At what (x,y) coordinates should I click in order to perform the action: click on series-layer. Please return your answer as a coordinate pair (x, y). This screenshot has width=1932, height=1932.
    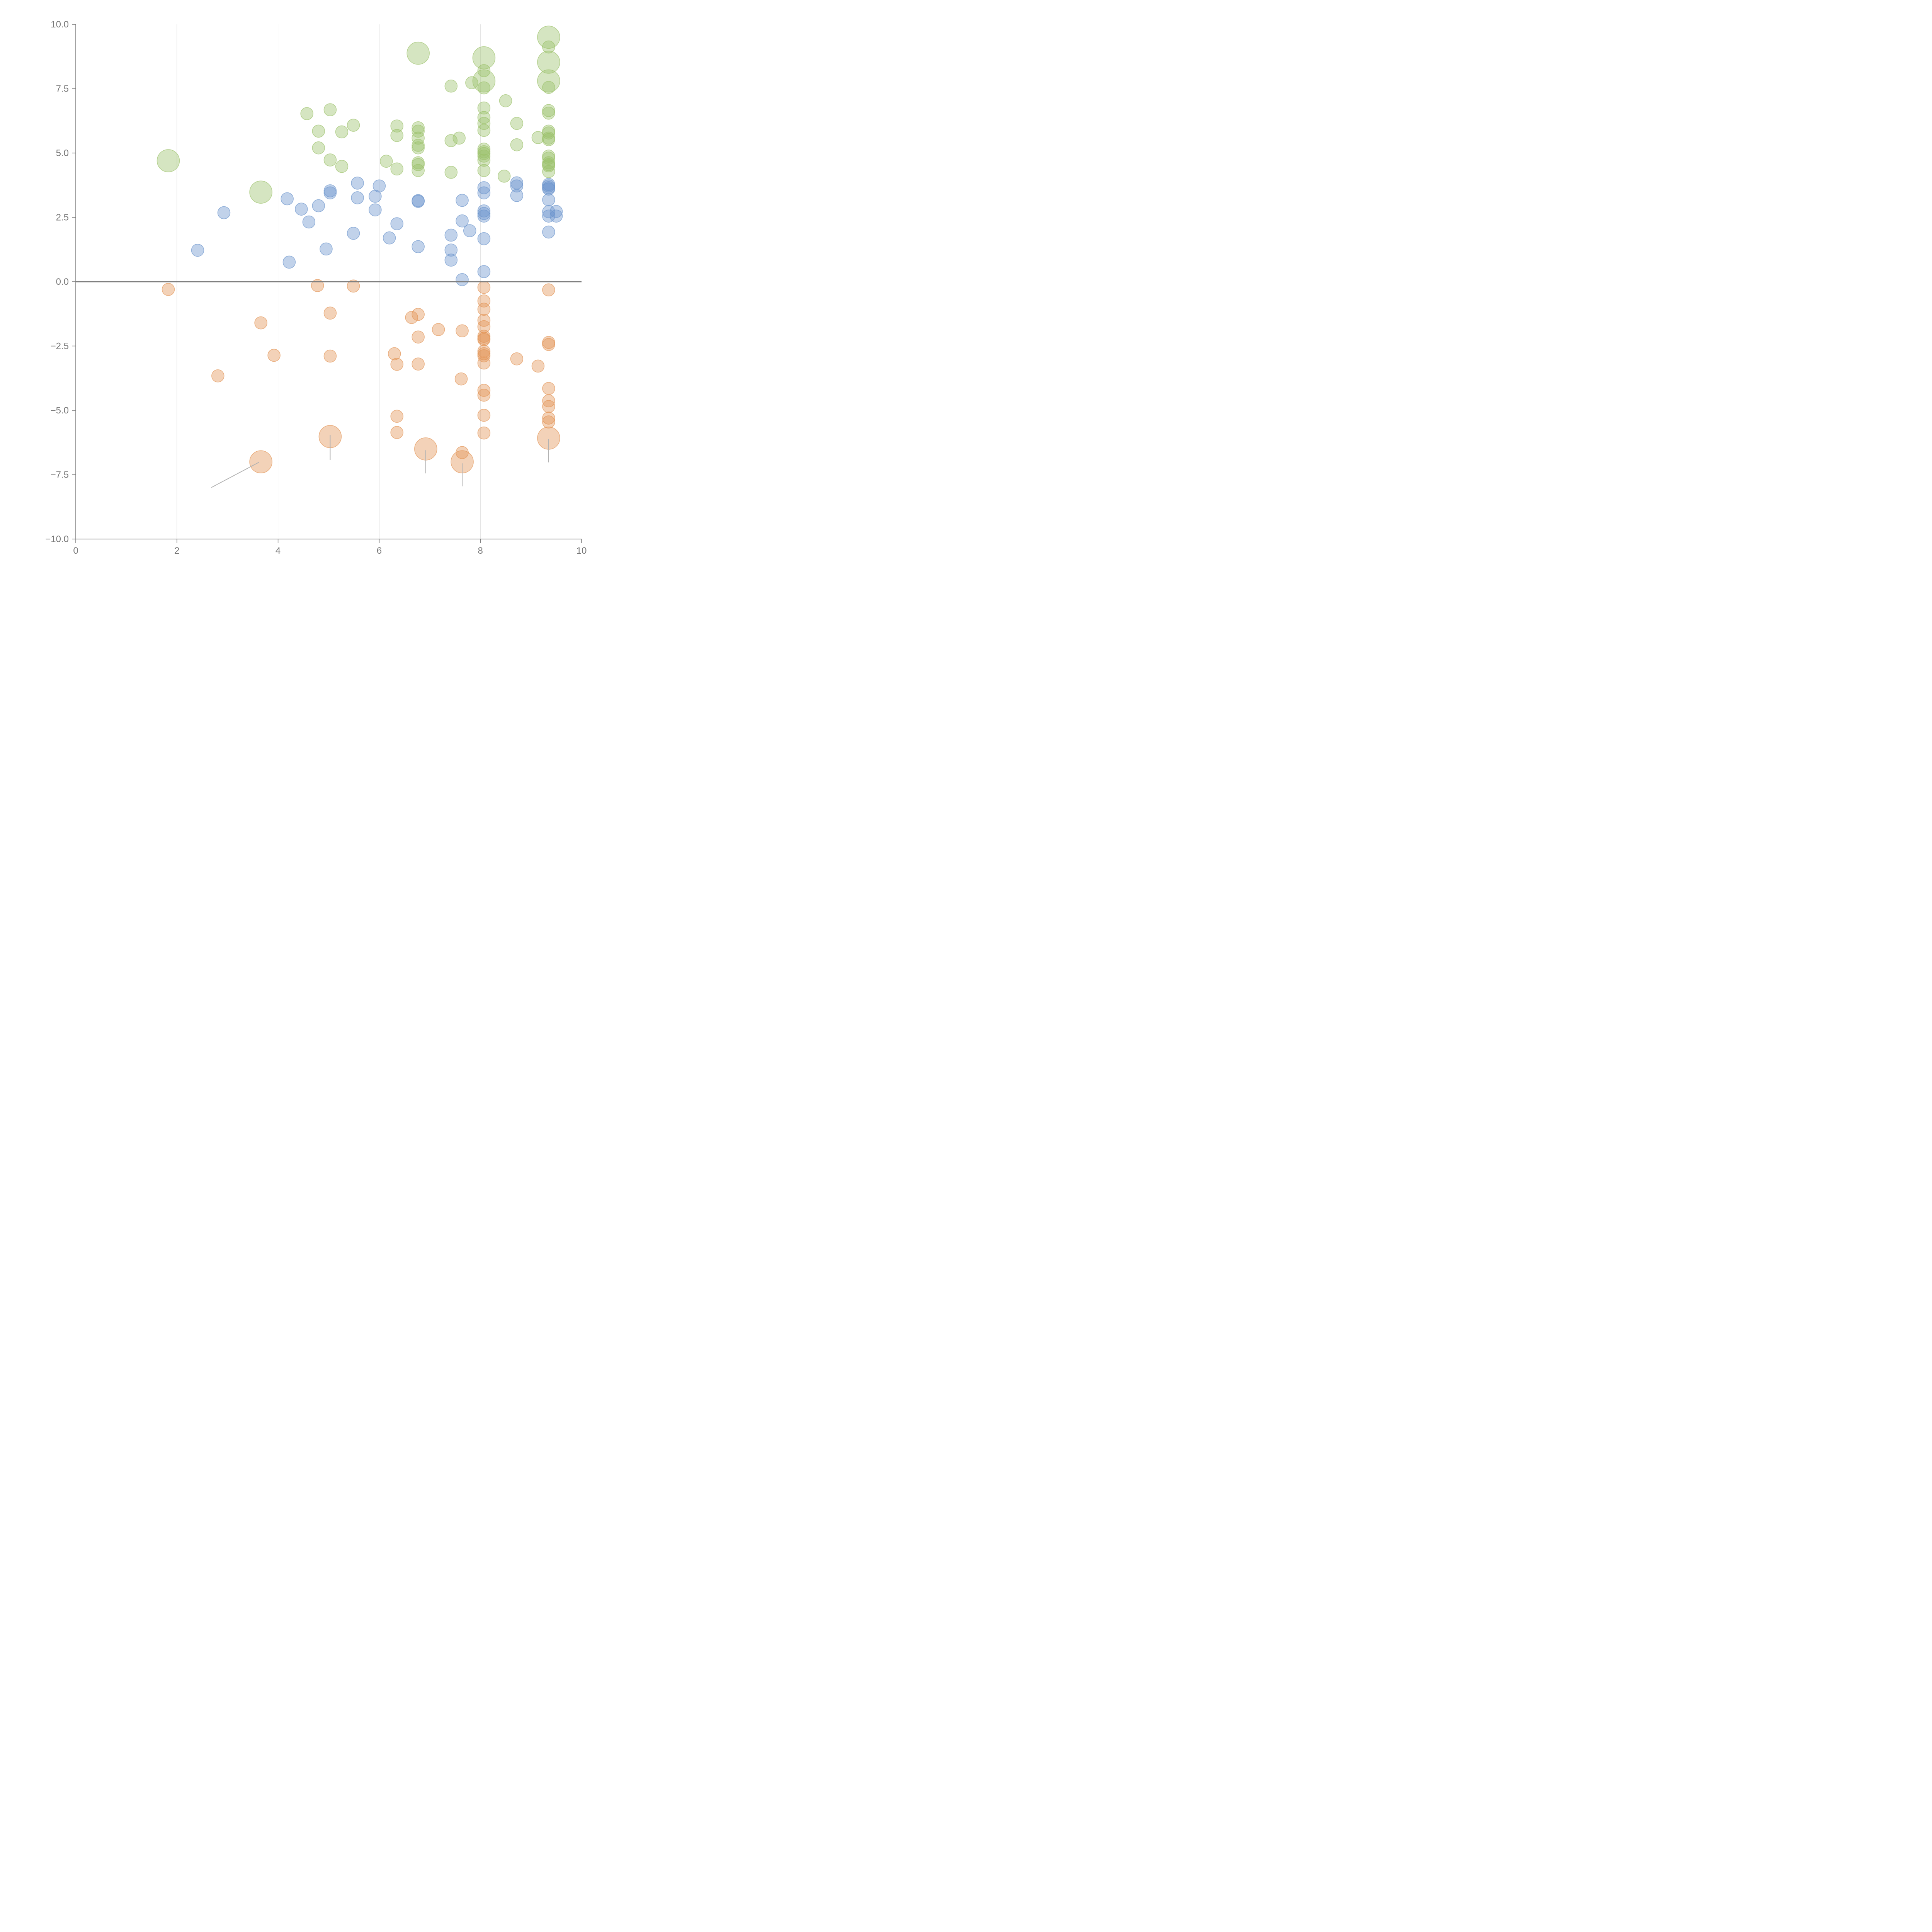
    Looking at the image, I should click on (360, 250).